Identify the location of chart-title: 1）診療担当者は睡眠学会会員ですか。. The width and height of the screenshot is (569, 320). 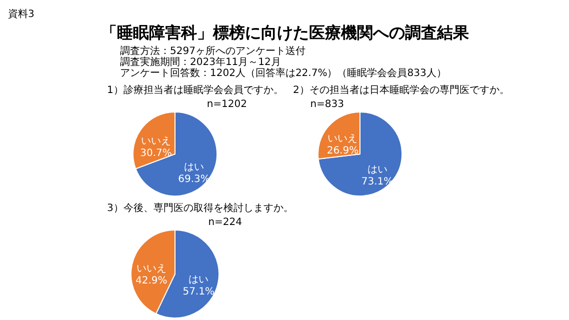
(195, 90).